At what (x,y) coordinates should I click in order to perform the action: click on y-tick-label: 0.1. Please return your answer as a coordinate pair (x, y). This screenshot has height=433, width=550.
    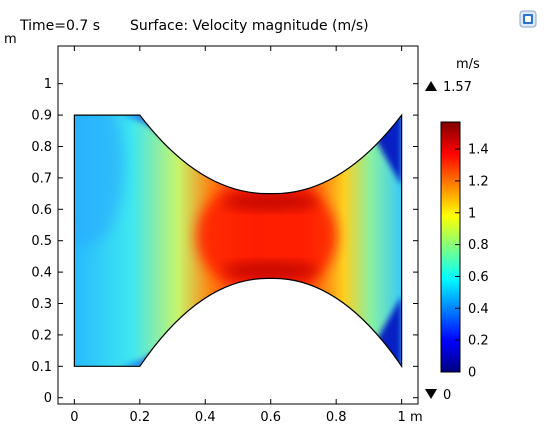
    Looking at the image, I should click on (41, 367).